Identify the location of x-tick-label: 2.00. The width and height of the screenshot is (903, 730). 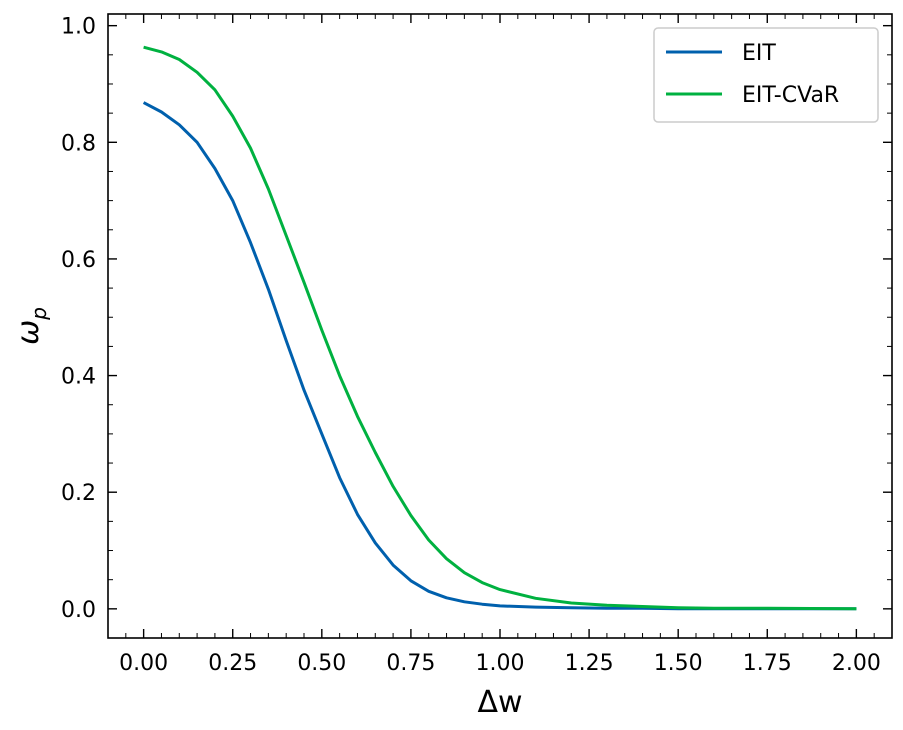
(856, 663).